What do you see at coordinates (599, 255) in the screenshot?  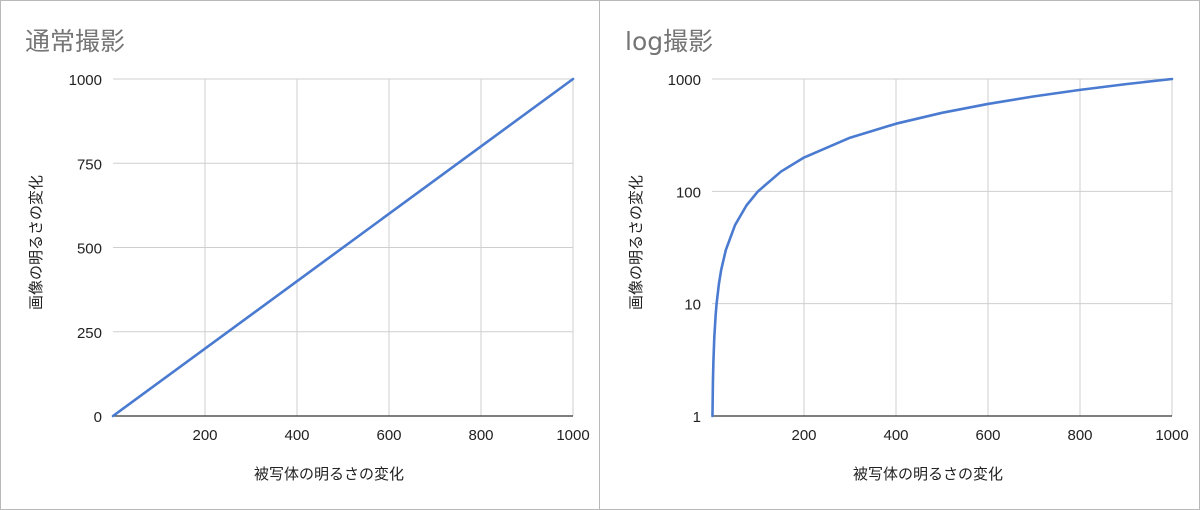 I see `panel-divider` at bounding box center [599, 255].